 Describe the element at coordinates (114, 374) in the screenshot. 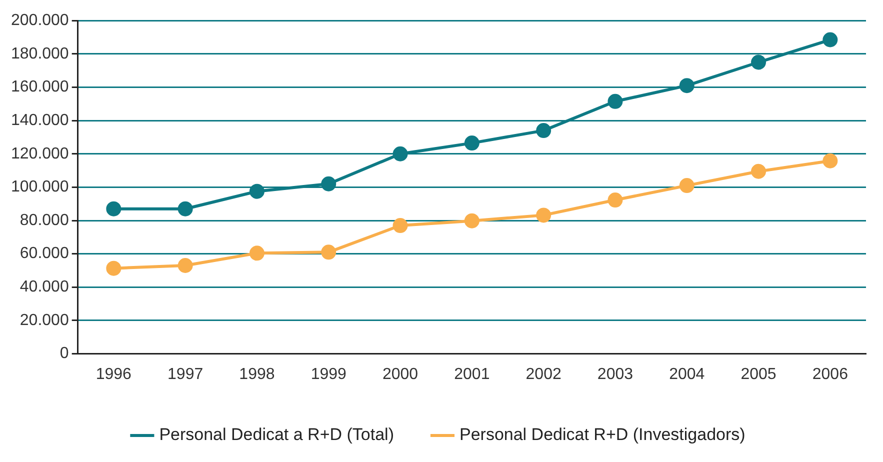

I see `x-tick-label: 1996` at that location.